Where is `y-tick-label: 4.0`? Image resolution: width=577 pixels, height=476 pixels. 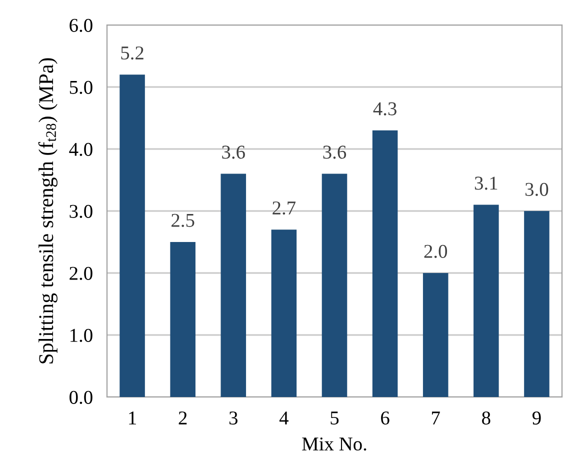
y-tick-label: 4.0 is located at coordinates (80, 149).